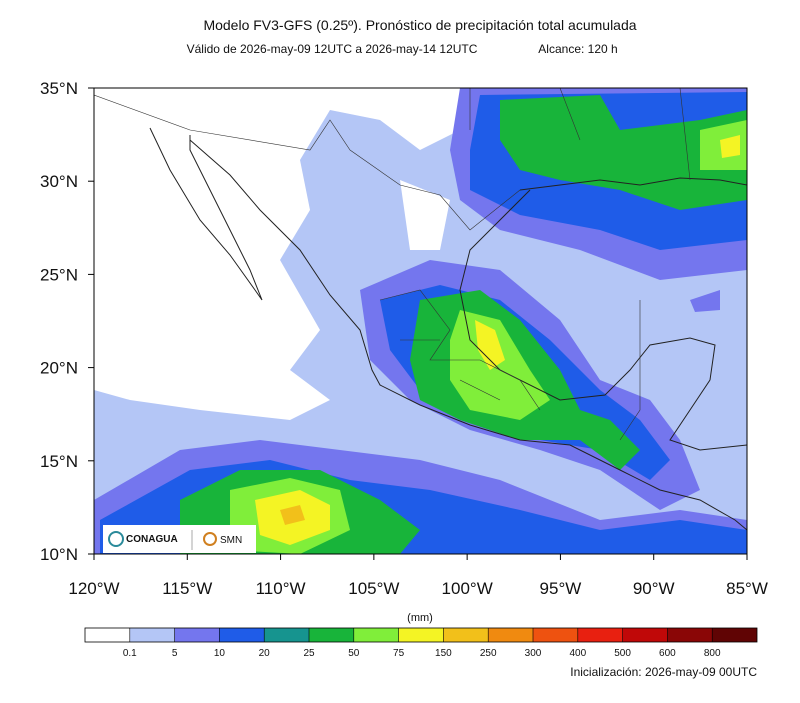 Image resolution: width=800 pixels, height=703 pixels. I want to click on lat-label: 10°N, so click(59, 554).